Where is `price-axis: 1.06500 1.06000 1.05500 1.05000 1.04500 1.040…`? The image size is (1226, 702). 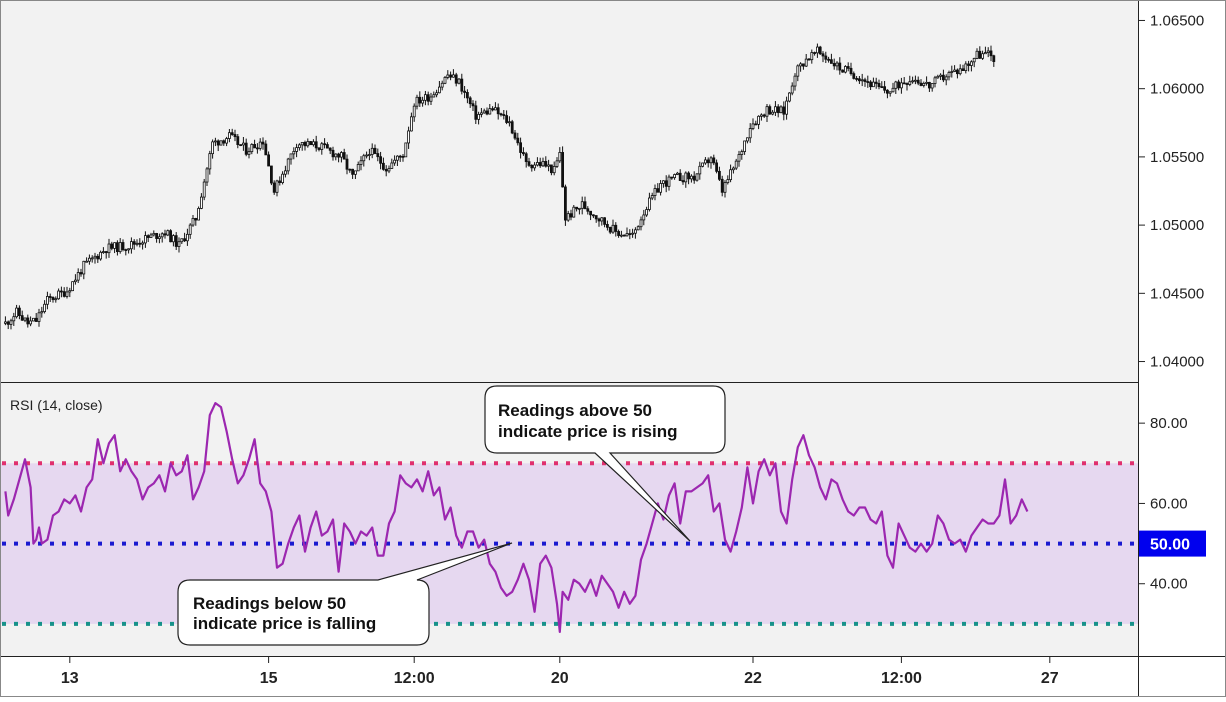 price-axis: 1.06500 1.06000 1.05500 1.05000 1.04500 1.040… is located at coordinates (1172, 302).